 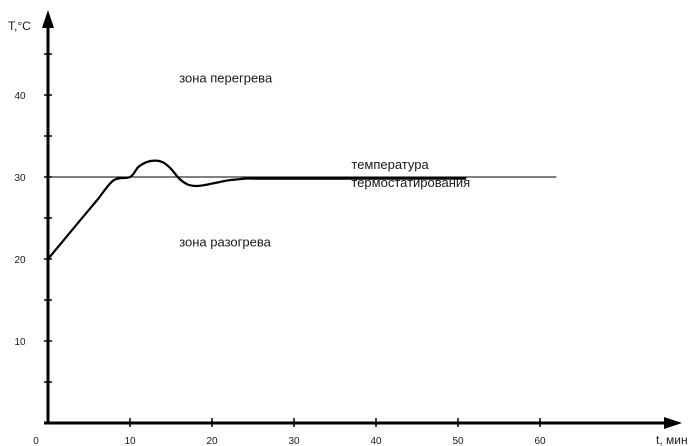 I want to click on x-tick-label: 50, so click(x=458, y=441).